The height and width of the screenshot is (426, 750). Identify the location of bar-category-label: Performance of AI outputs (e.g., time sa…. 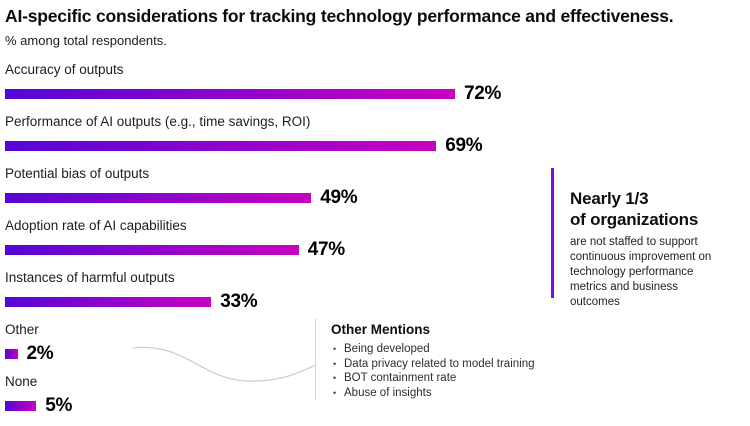
(158, 121).